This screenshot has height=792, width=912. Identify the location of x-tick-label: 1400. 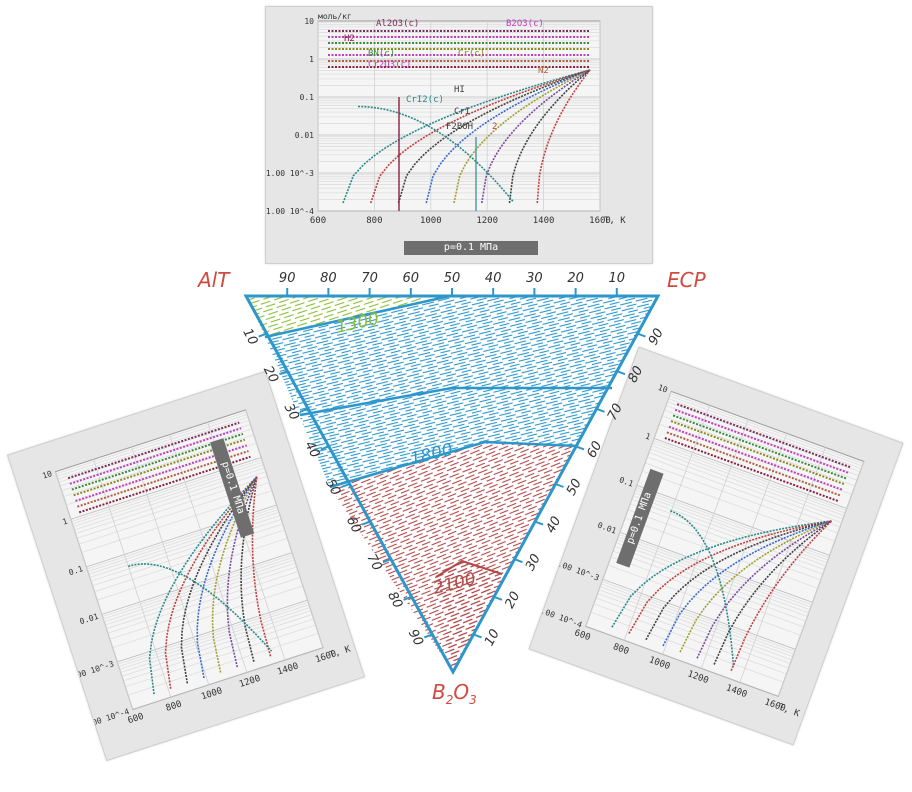
(544, 221).